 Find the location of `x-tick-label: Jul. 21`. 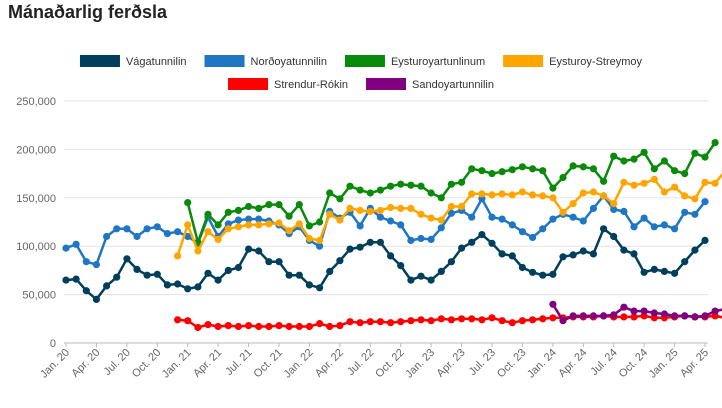

x-tick-label: Jul. 21 is located at coordinates (238, 362).